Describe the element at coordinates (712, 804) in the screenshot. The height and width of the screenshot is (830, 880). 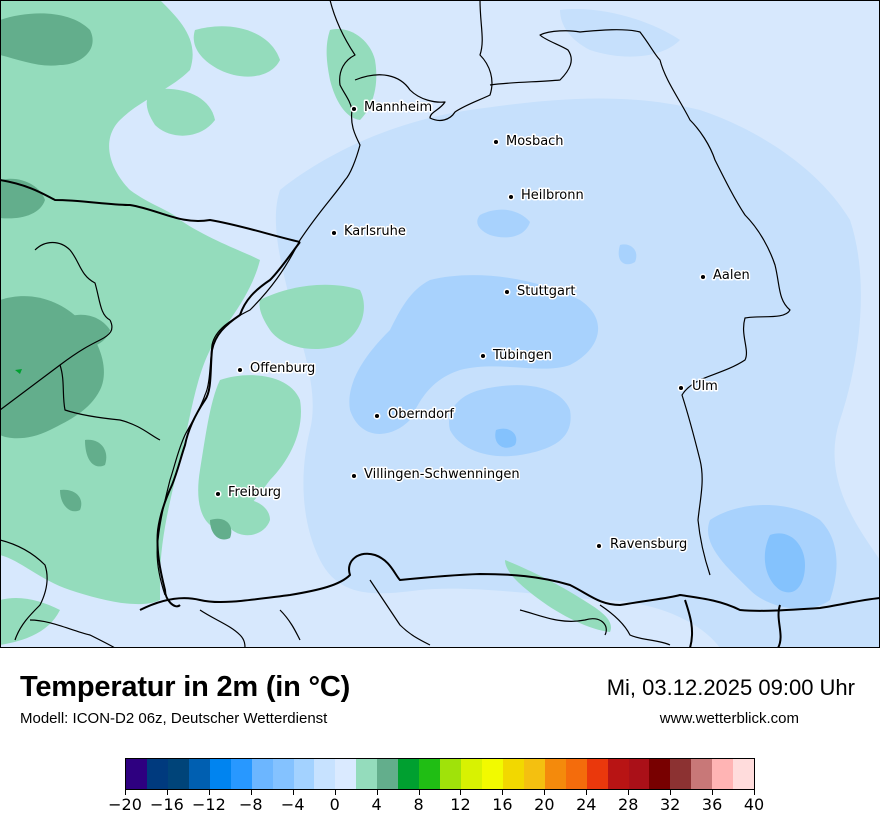
I see `colorbar-tick-label: 36` at that location.